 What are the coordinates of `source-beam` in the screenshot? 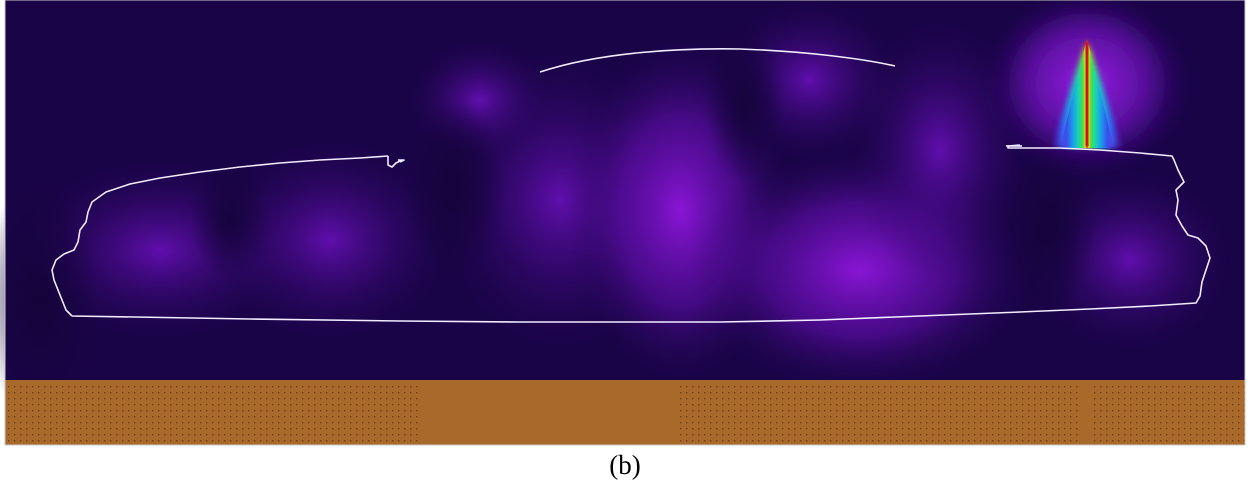 It's located at (1087, 92).